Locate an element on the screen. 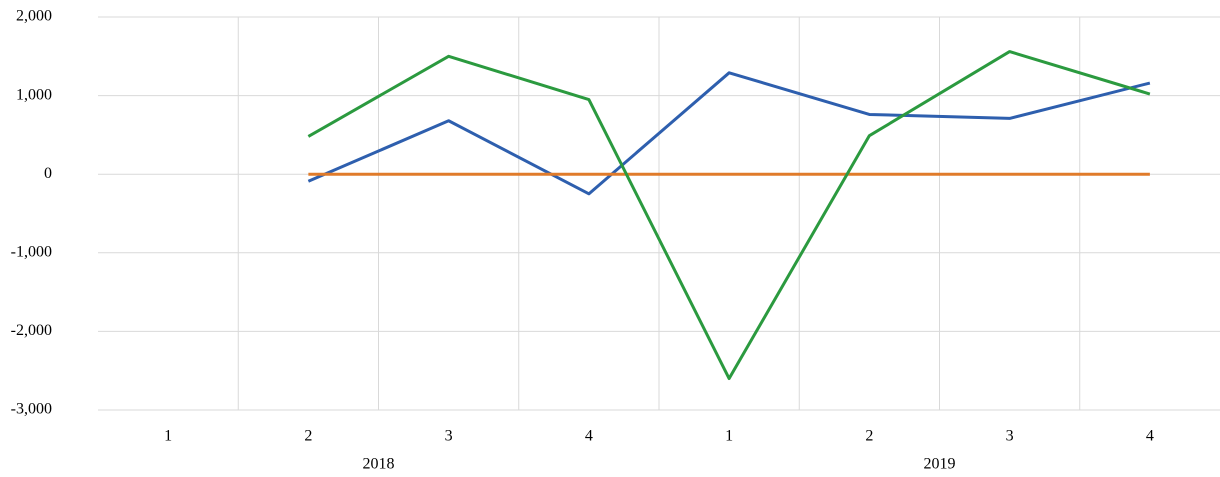 The image size is (1220, 477). group-label: 2018 is located at coordinates (379, 464).